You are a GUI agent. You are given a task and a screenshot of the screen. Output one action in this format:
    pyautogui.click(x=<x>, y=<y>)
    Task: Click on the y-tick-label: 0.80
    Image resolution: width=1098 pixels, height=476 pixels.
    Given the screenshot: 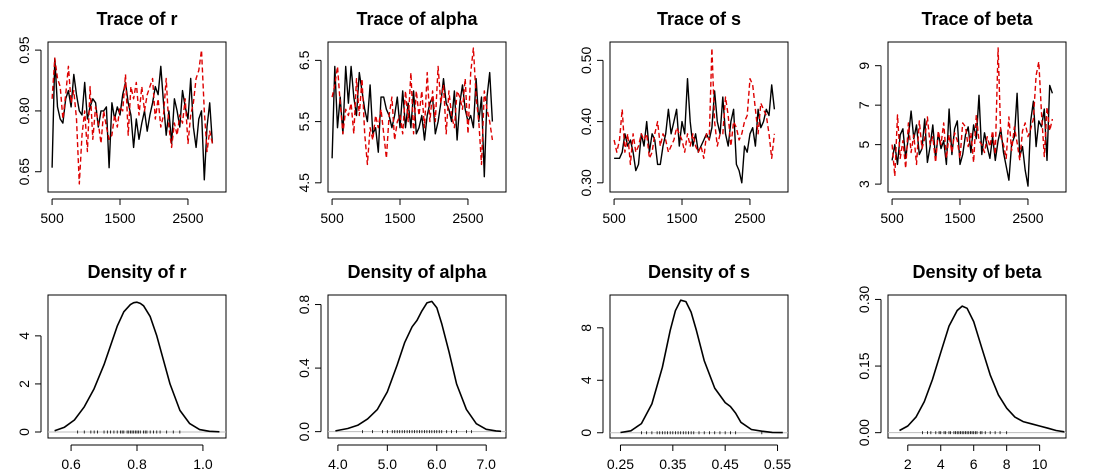 What is the action you would take?
    pyautogui.click(x=24, y=110)
    